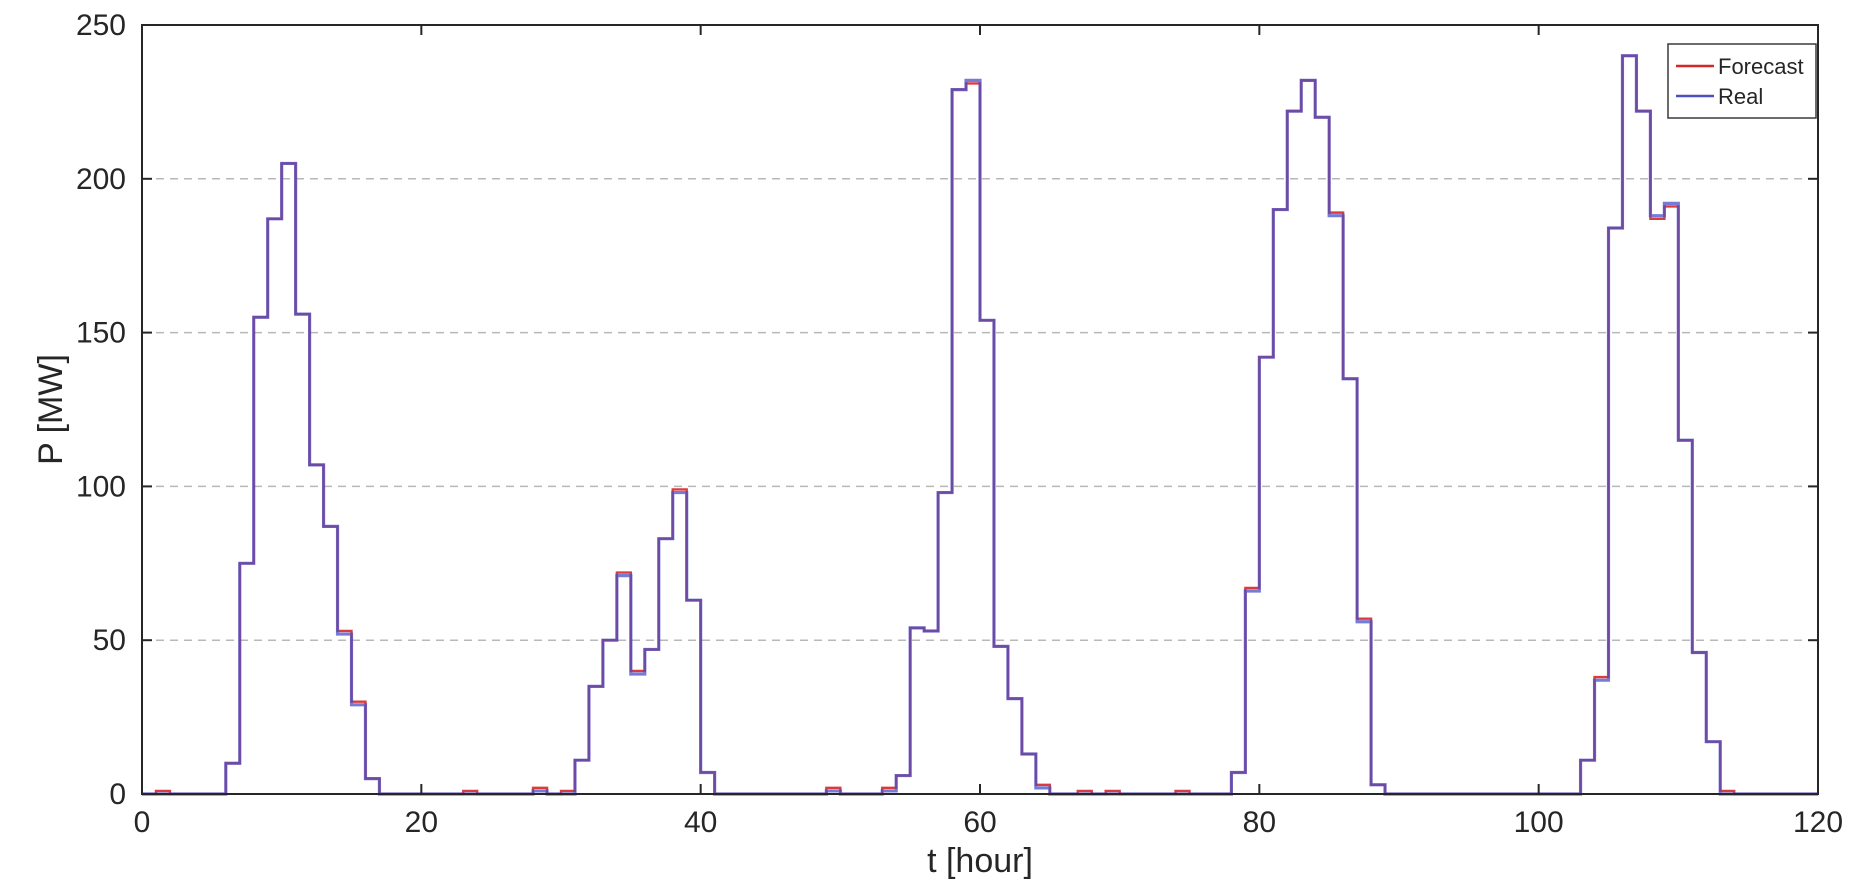 Image resolution: width=1864 pixels, height=894 pixels. What do you see at coordinates (1259, 822) in the screenshot?
I see `x-tick-label-4: 80` at bounding box center [1259, 822].